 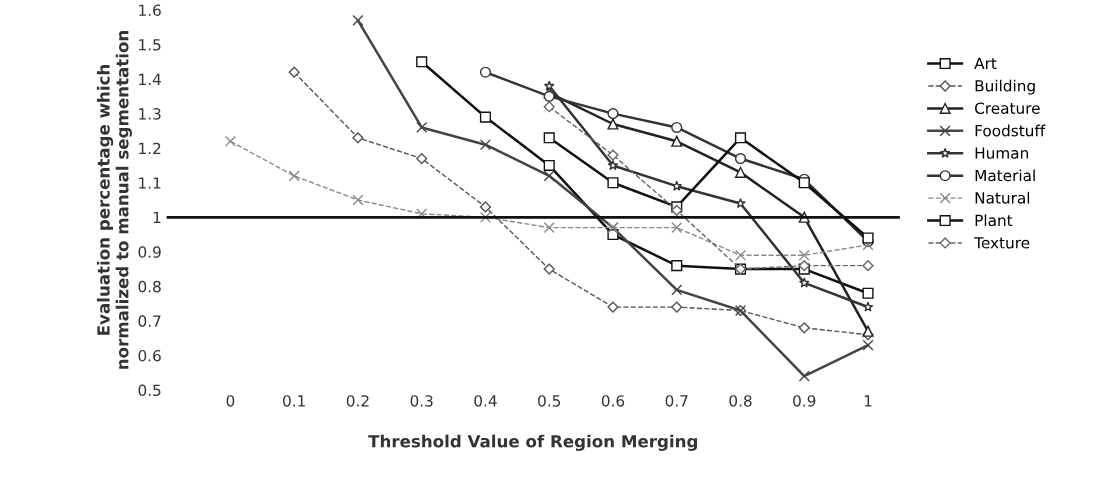 What do you see at coordinates (149, 355) in the screenshot?
I see `y-tick-label: 0.6` at bounding box center [149, 355].